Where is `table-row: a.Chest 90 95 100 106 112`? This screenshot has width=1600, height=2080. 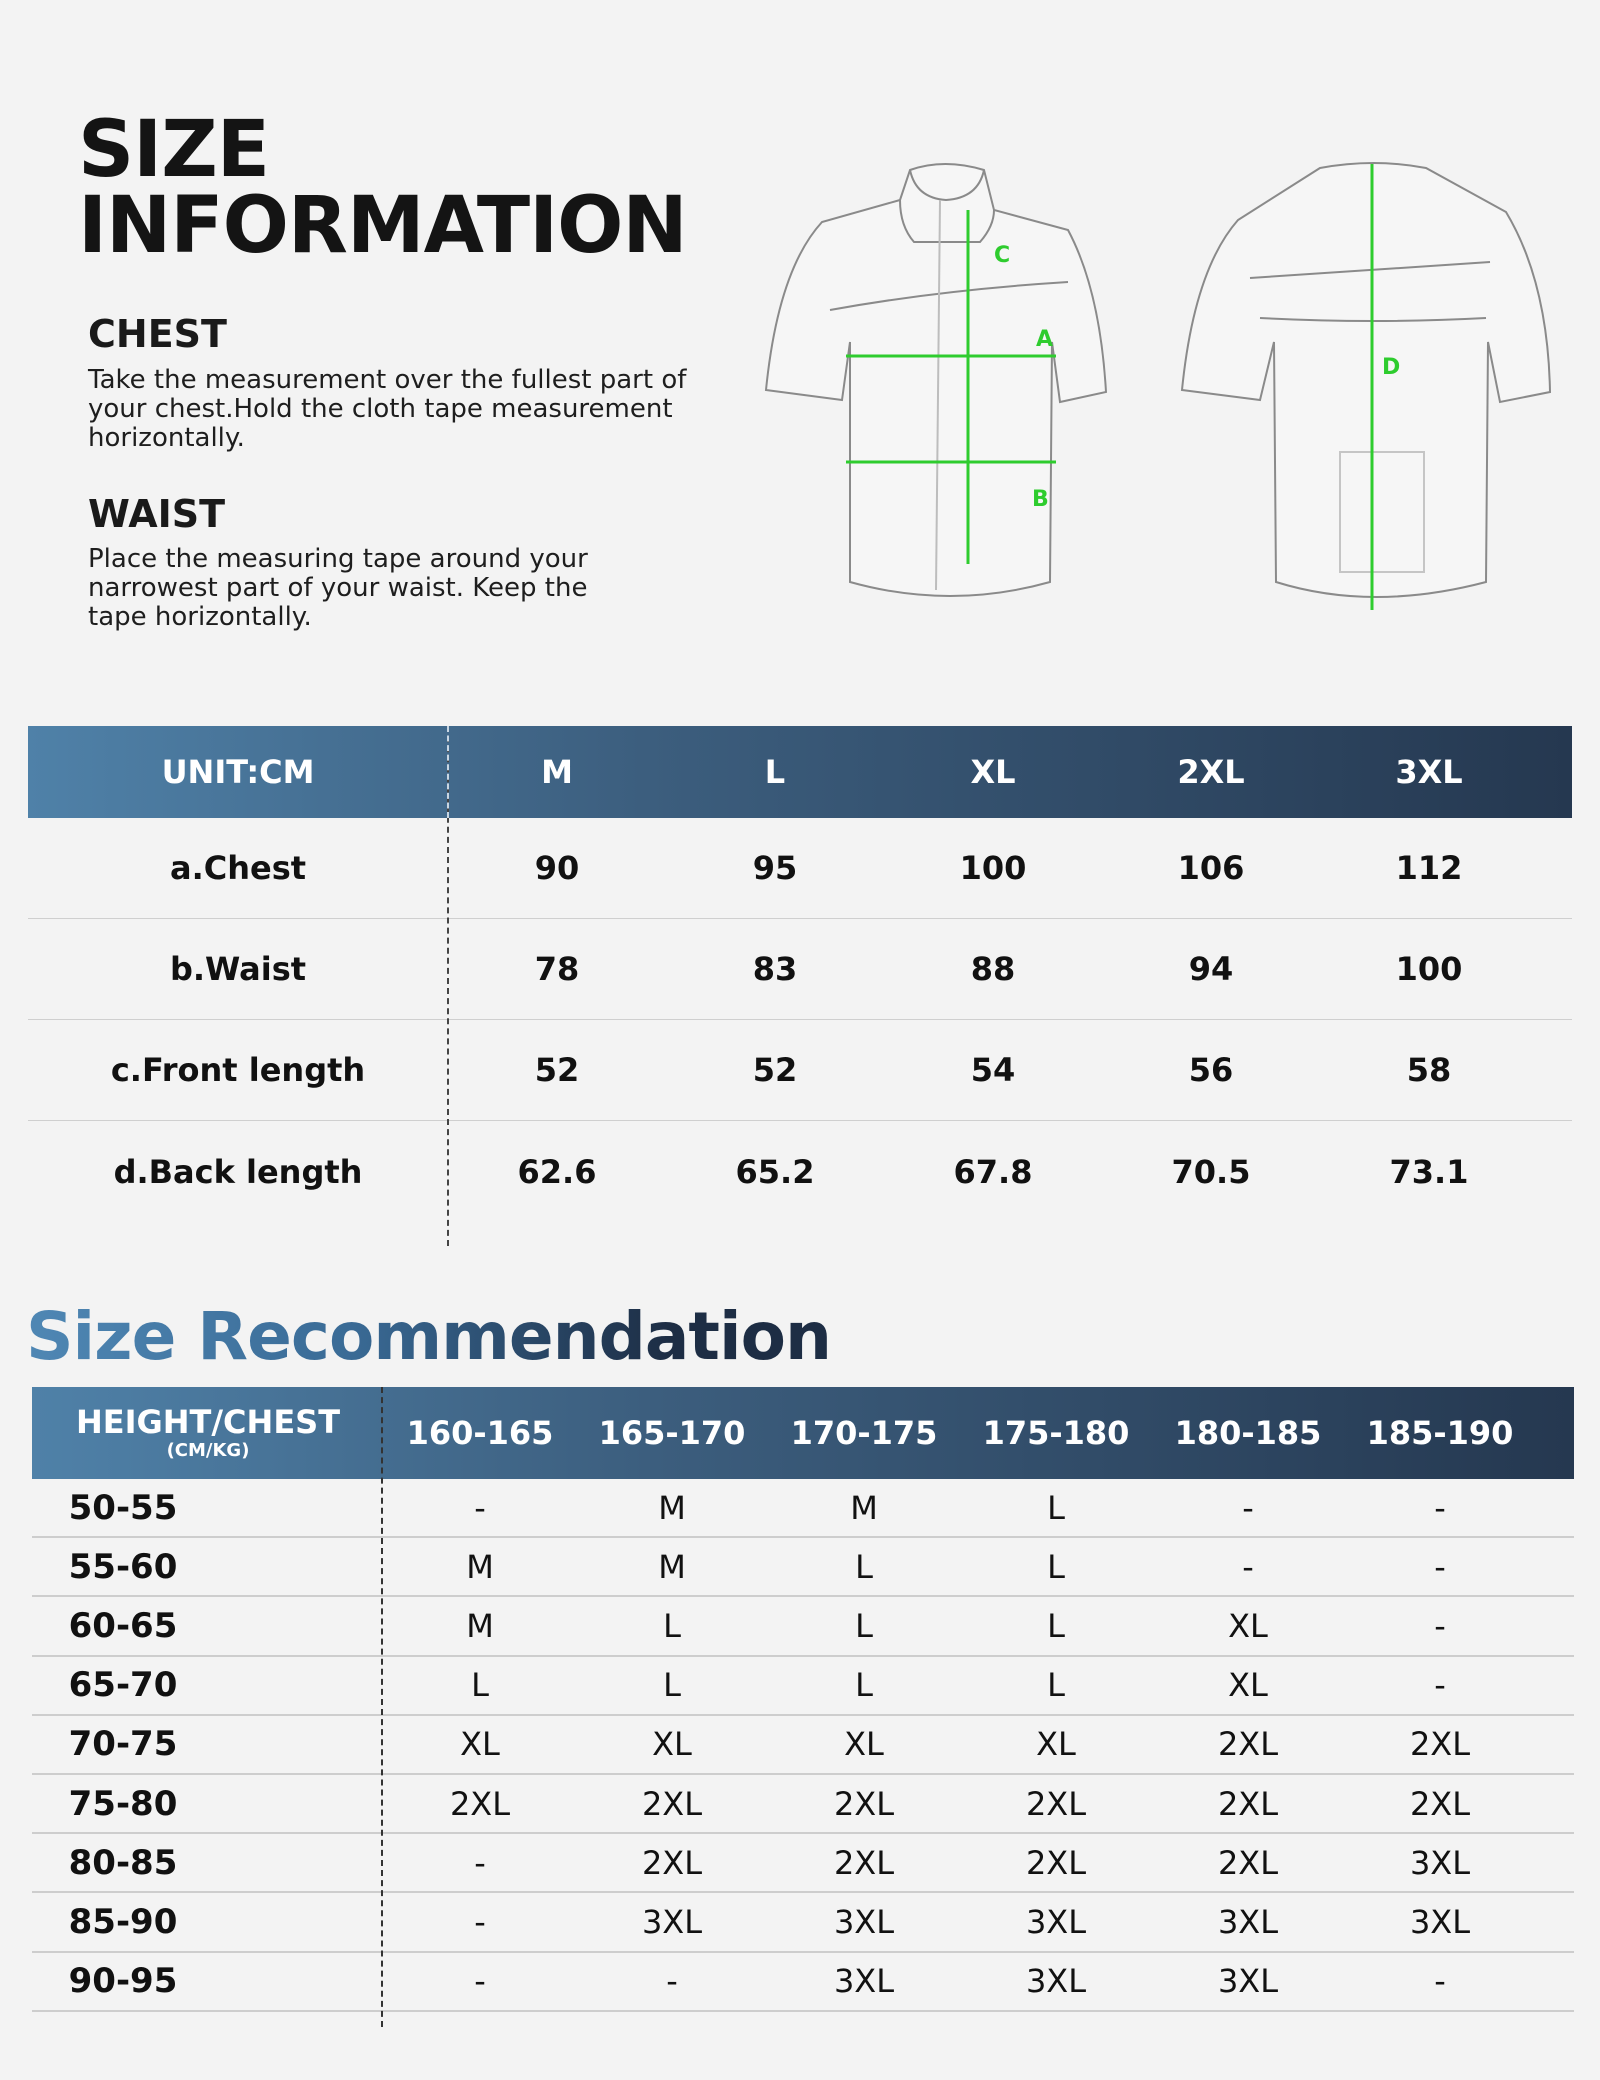 table-row: a.Chest 90 95 100 106 112 is located at coordinates (800, 868).